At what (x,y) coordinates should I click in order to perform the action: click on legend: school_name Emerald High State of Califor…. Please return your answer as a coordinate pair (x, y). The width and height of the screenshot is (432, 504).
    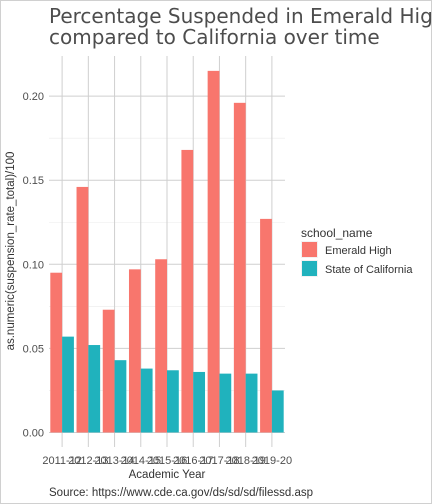
    Looking at the image, I should click on (357, 251).